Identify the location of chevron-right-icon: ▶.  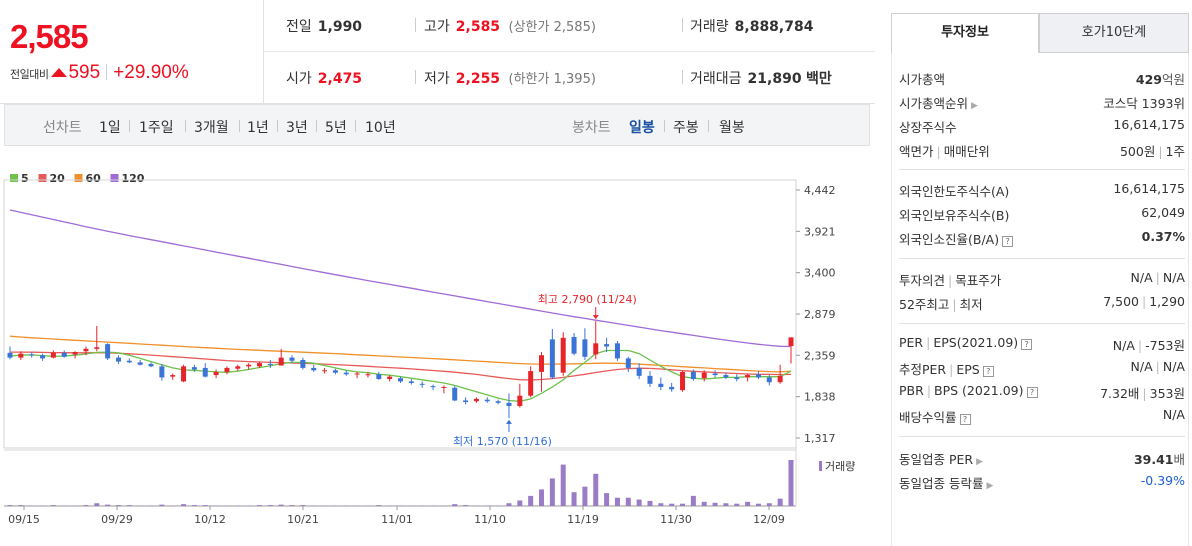
(990, 486).